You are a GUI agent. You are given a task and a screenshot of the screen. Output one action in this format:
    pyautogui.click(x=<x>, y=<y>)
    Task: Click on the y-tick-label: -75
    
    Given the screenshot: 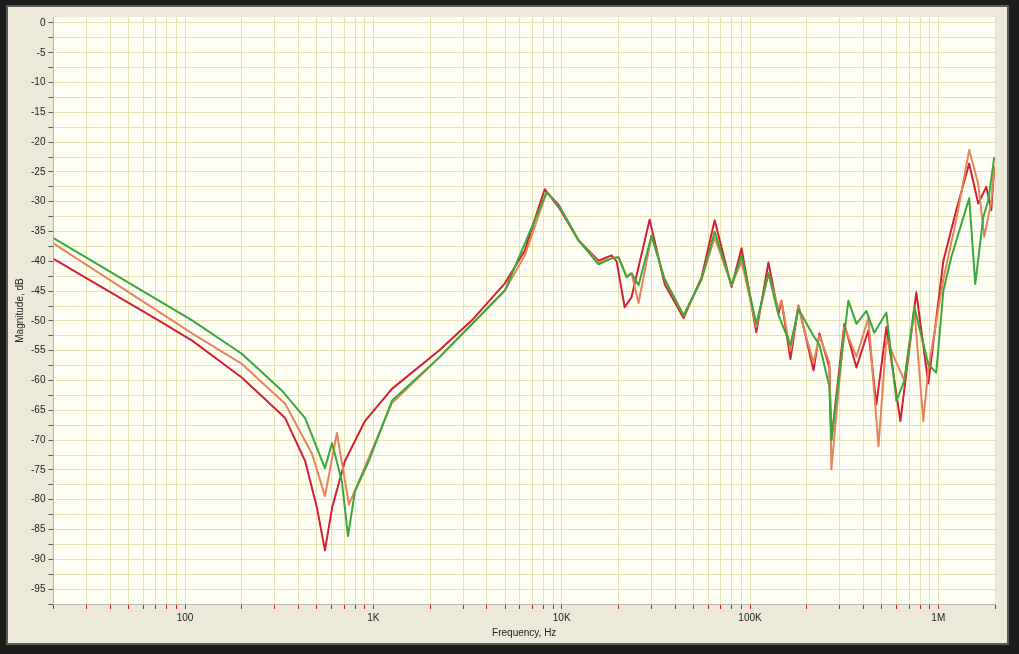 What is the action you would take?
    pyautogui.click(x=38, y=469)
    